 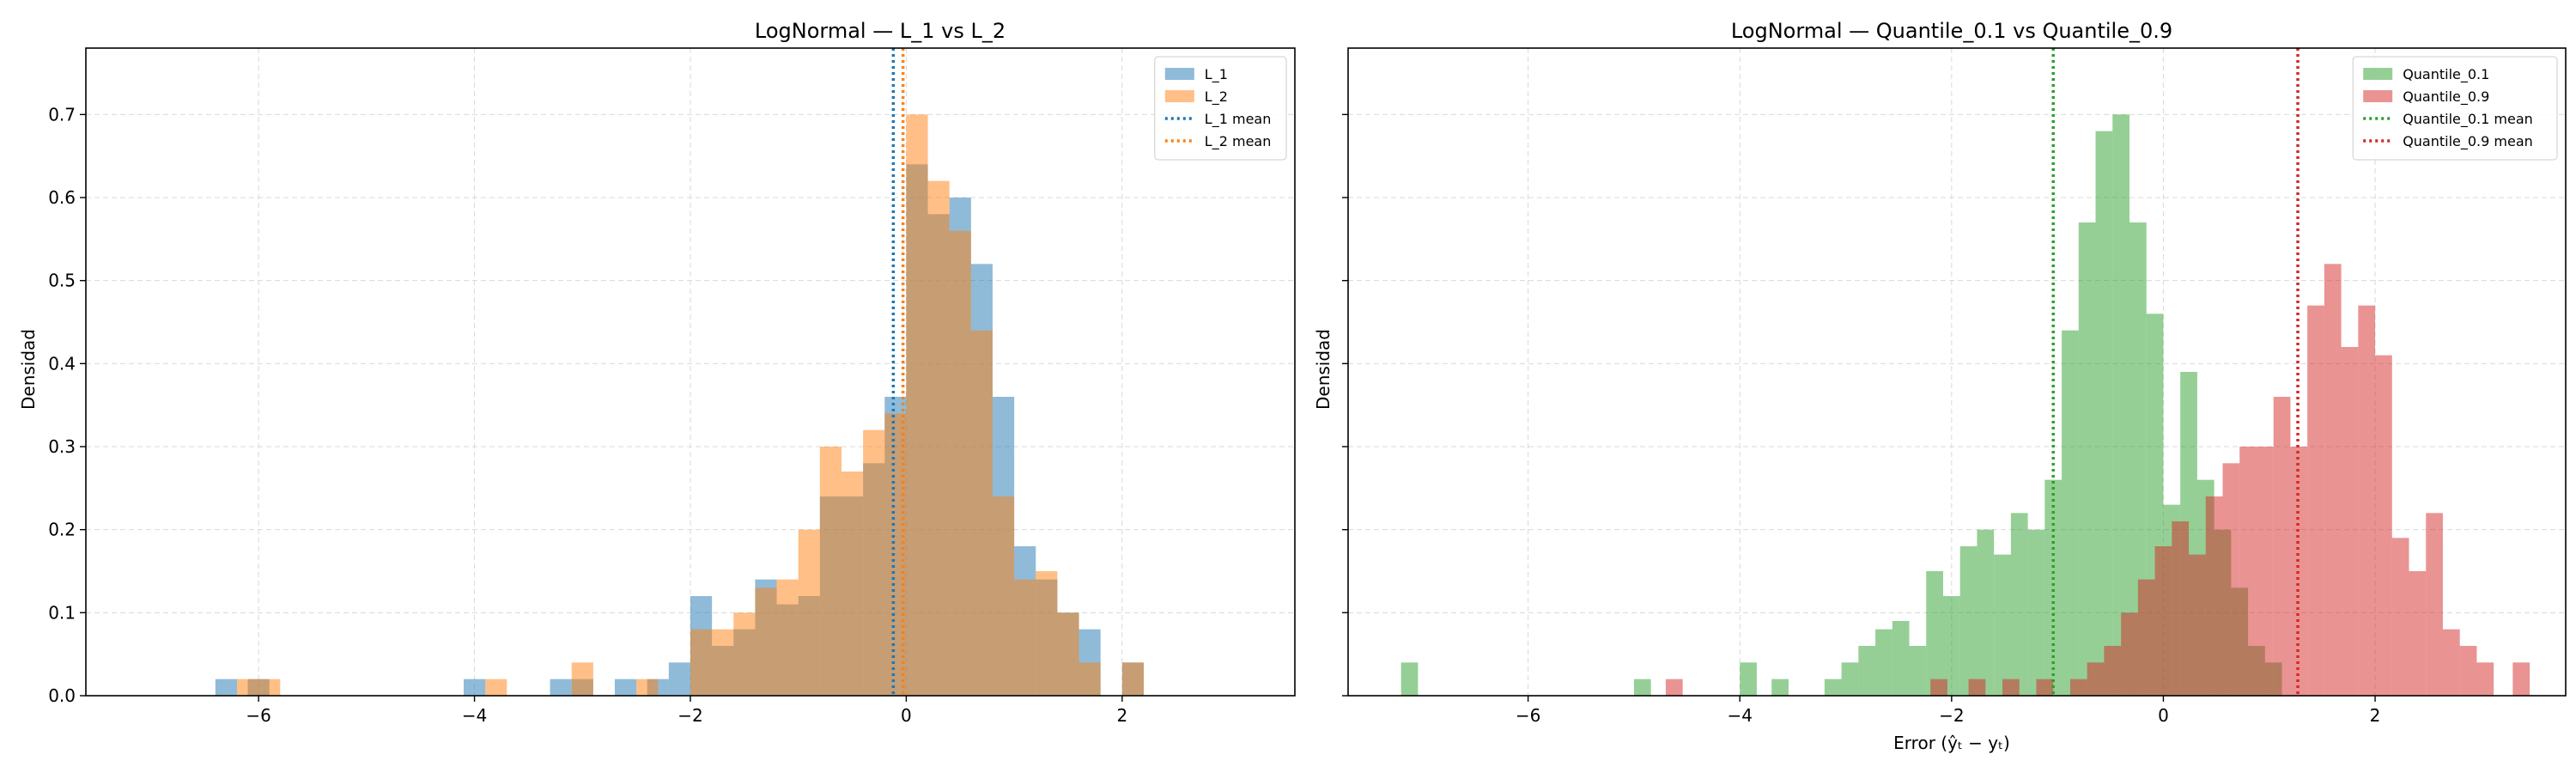 I want to click on y-tick-label: 0.1, so click(x=62, y=612).